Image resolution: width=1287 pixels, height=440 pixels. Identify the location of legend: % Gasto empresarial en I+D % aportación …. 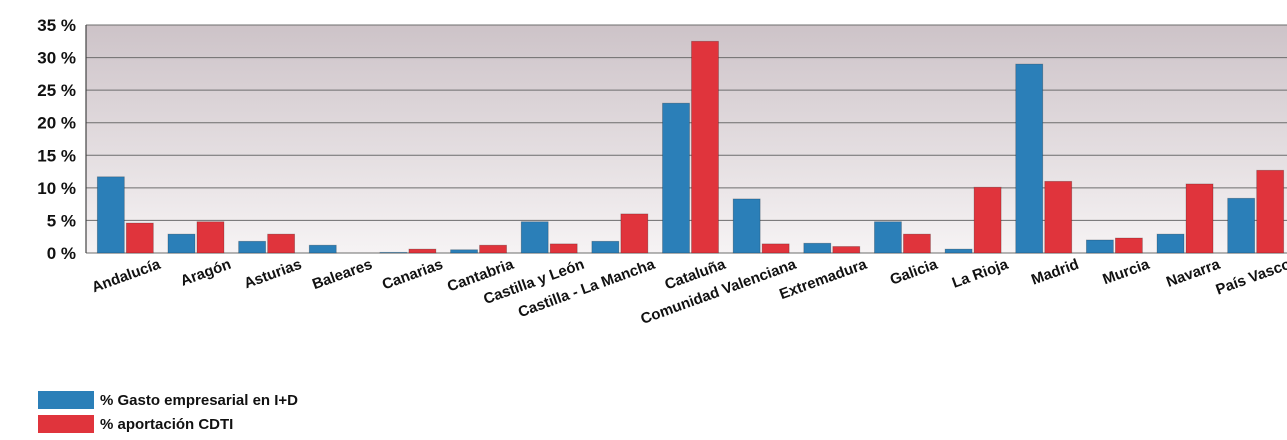
(168, 412).